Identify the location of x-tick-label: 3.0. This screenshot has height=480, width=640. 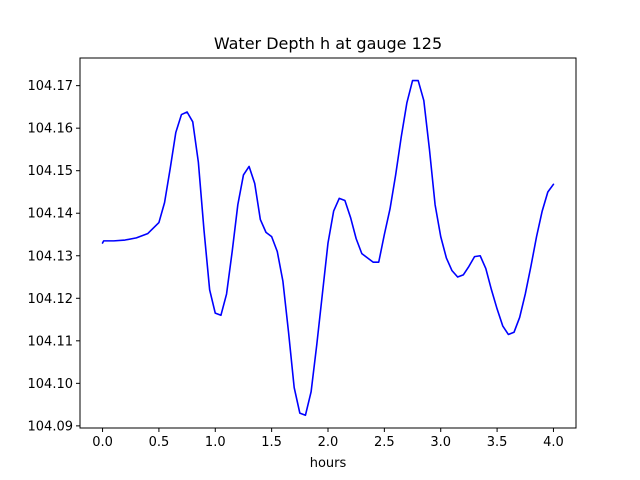
(440, 442).